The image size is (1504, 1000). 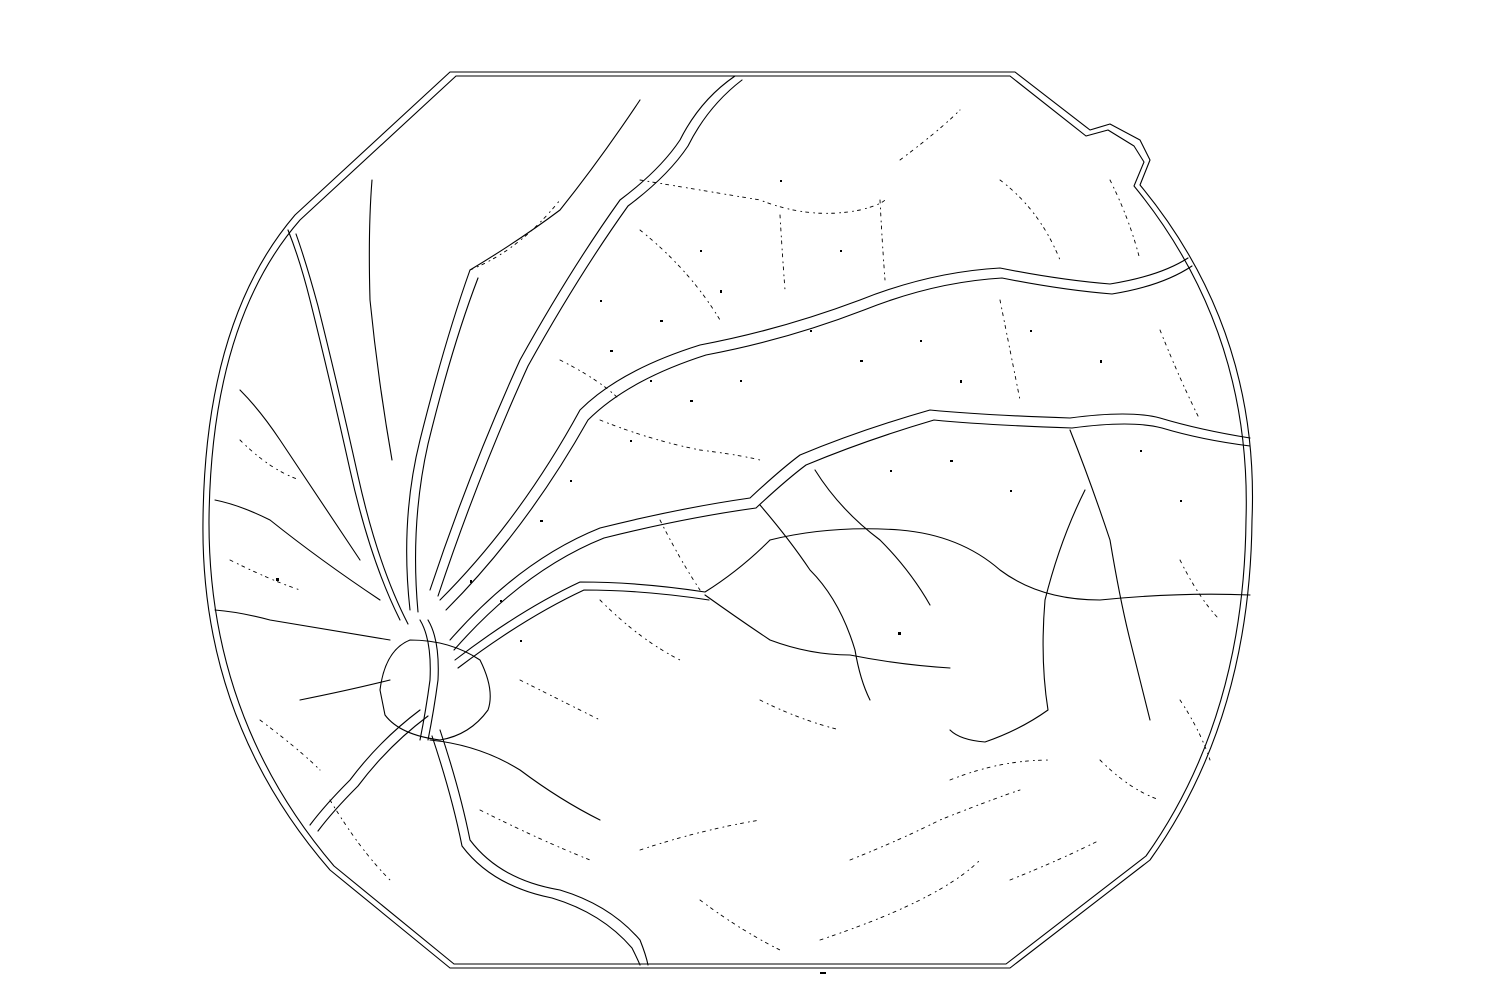 I want to click on vessel-superior-branch, so click(x=586, y=336).